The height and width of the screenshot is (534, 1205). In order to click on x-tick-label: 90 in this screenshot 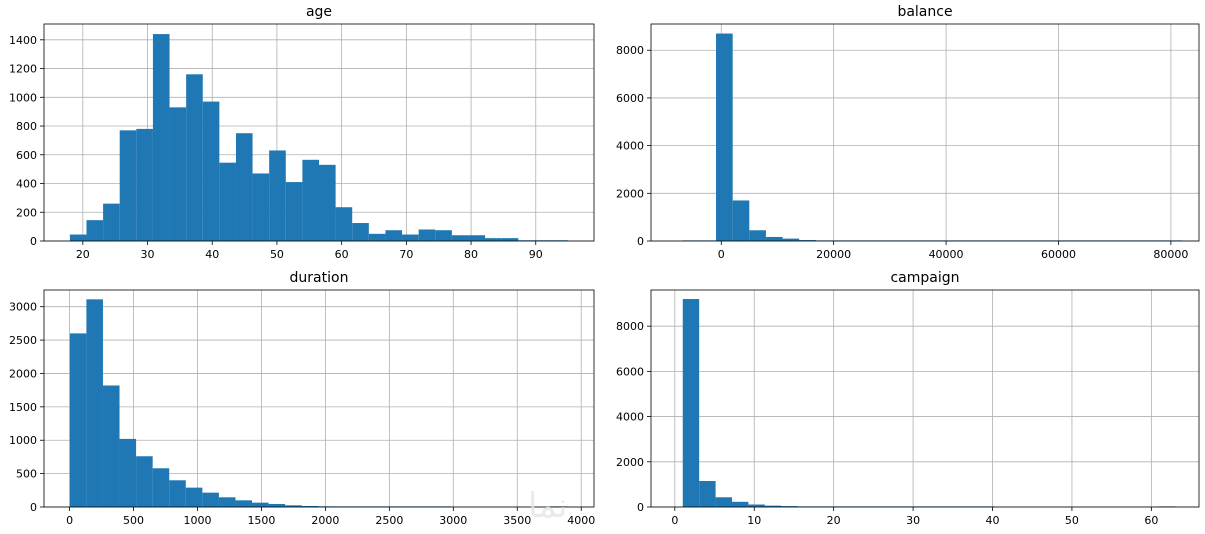, I will do `click(536, 254)`.